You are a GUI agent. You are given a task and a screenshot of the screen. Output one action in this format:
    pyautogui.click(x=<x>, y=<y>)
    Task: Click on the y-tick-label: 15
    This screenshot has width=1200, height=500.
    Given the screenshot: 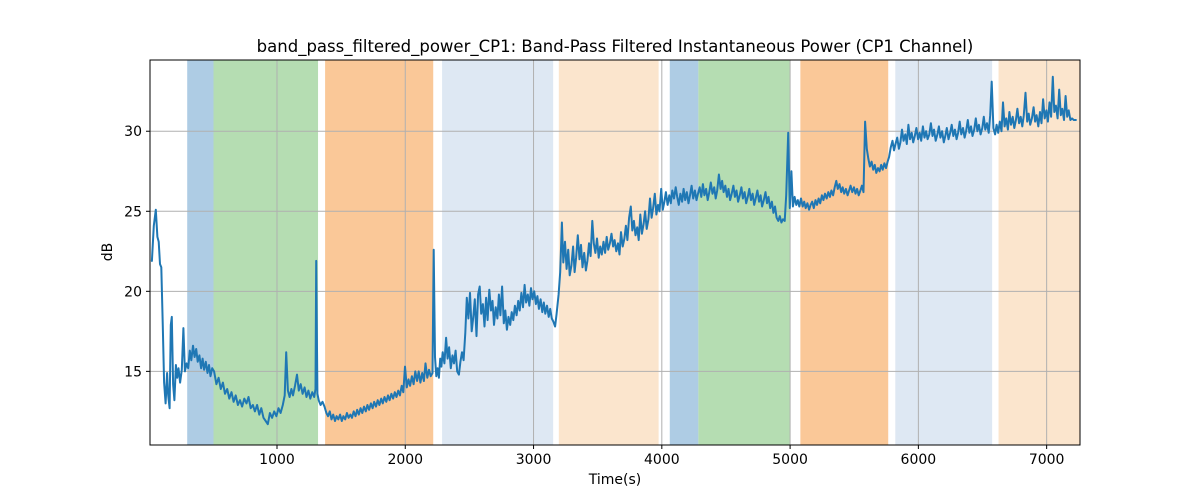 What is the action you would take?
    pyautogui.click(x=133, y=372)
    